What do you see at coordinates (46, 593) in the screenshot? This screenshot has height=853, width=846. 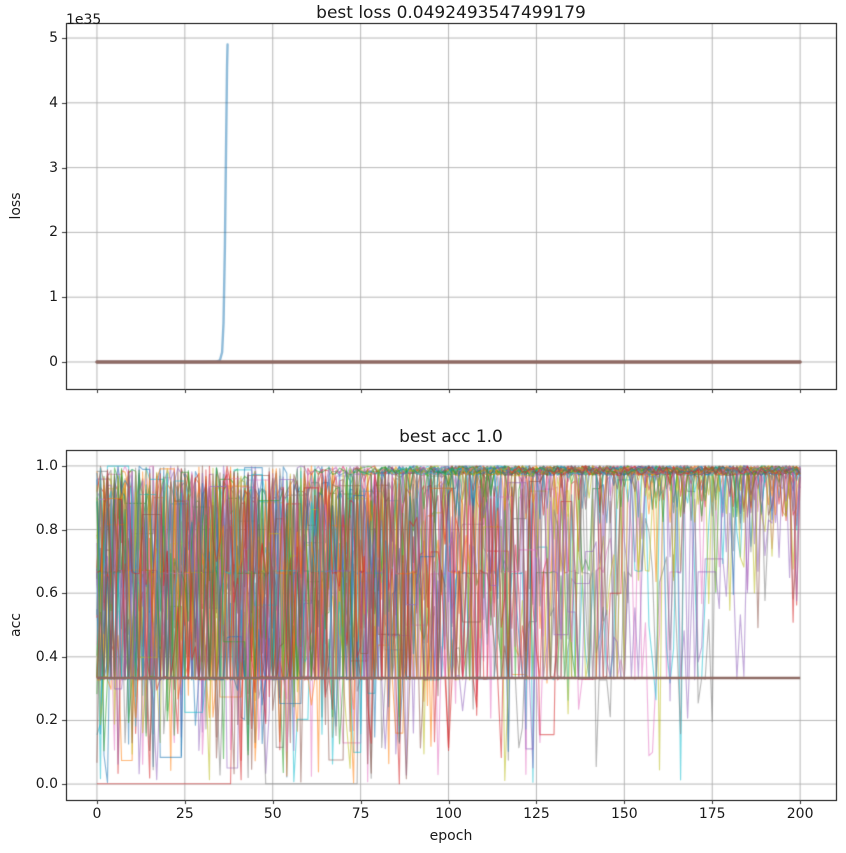 I see `acc-ytick-0.6: 0.6` at bounding box center [46, 593].